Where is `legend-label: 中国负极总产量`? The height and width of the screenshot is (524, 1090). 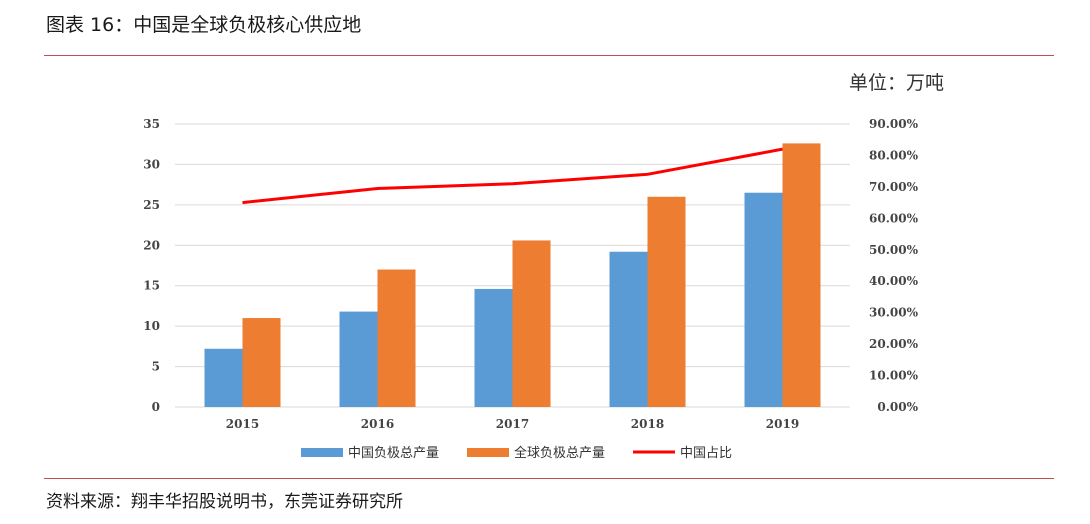
legend-label: 中国负极总产量 is located at coordinates (393, 453).